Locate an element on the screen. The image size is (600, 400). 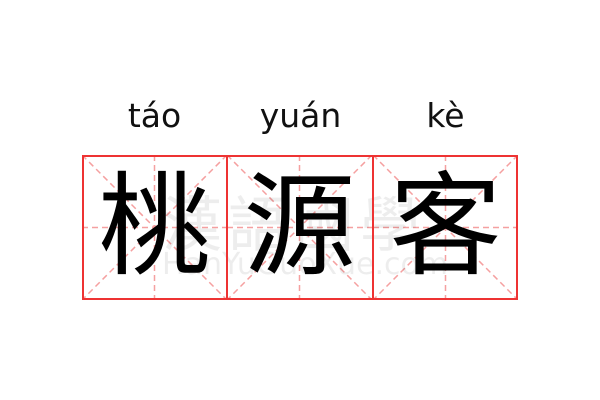
character-tao: 桃 is located at coordinates (154, 227).